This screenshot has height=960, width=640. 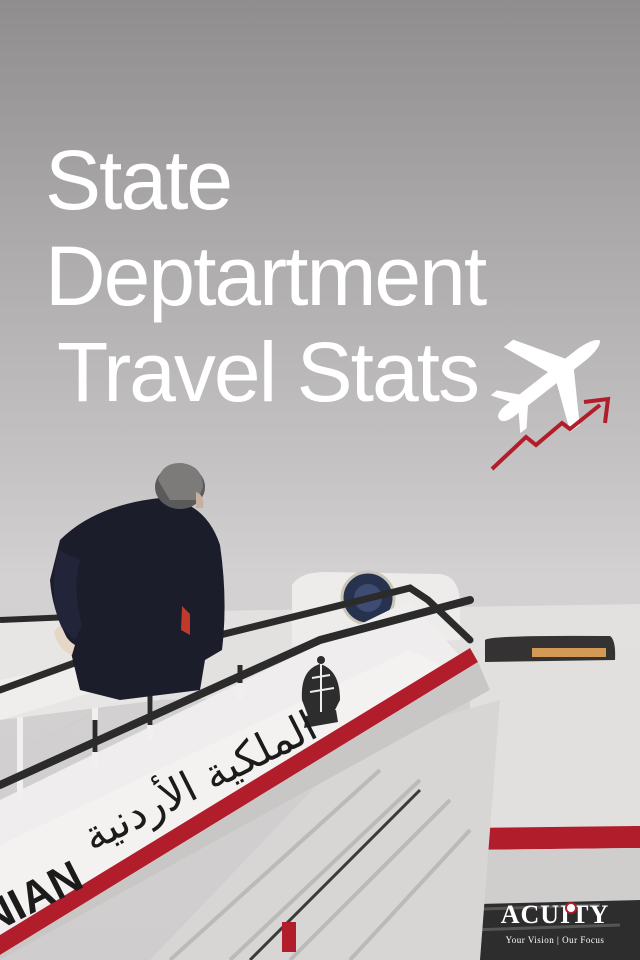 I want to click on trend-up-arrow-icon, so click(x=550, y=433).